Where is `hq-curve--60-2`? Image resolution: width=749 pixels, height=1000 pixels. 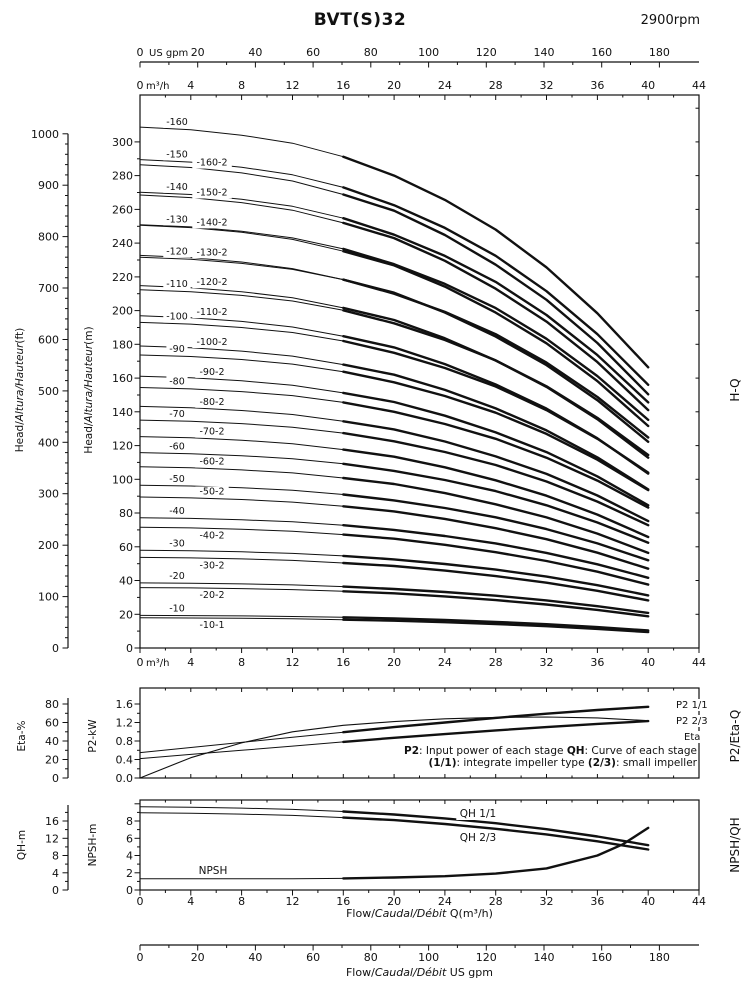
hq-curve--60-2 is located at coordinates (496, 515).